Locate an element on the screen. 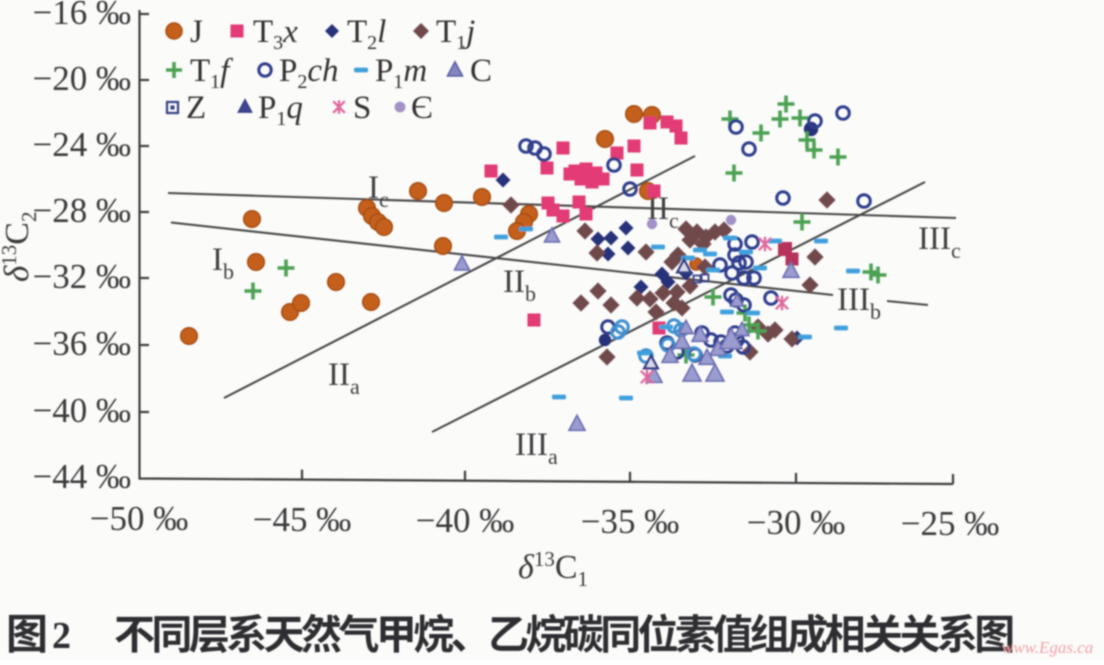 The width and height of the screenshot is (1104, 665). svg-text: −25 ‰ is located at coordinates (950, 523).